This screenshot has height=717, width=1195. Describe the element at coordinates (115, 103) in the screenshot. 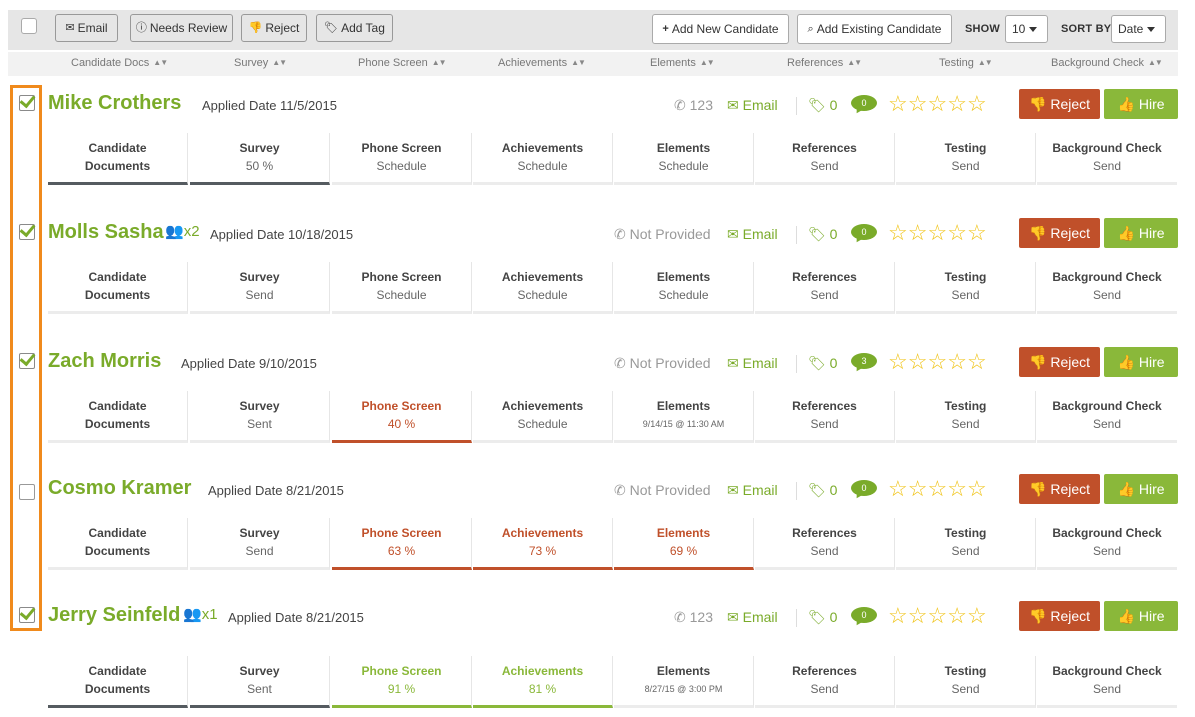

I see `candidate-name-link: Mike Crothers` at that location.